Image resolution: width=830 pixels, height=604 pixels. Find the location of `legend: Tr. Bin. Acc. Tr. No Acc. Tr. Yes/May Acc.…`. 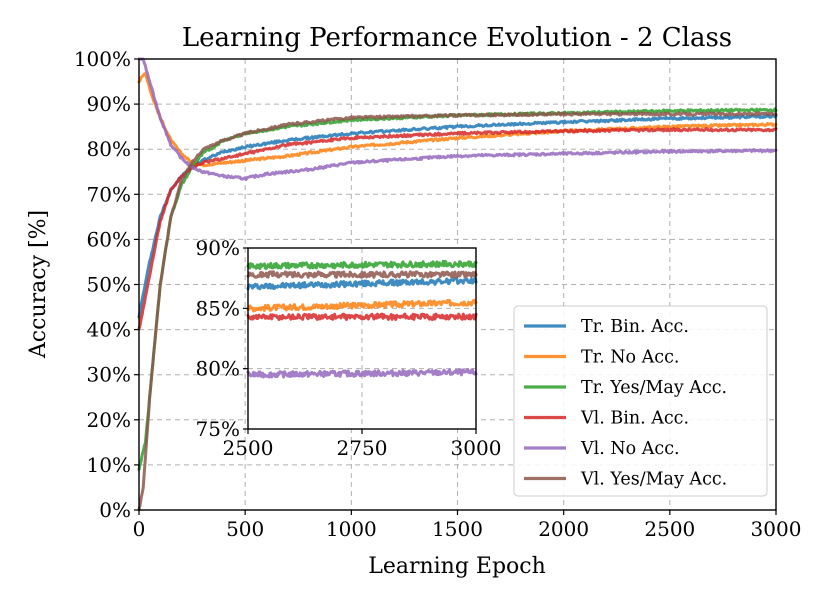

legend: Tr. Bin. Acc. Tr. No Acc. Tr. Yes/May Acc.… is located at coordinates (640, 401).